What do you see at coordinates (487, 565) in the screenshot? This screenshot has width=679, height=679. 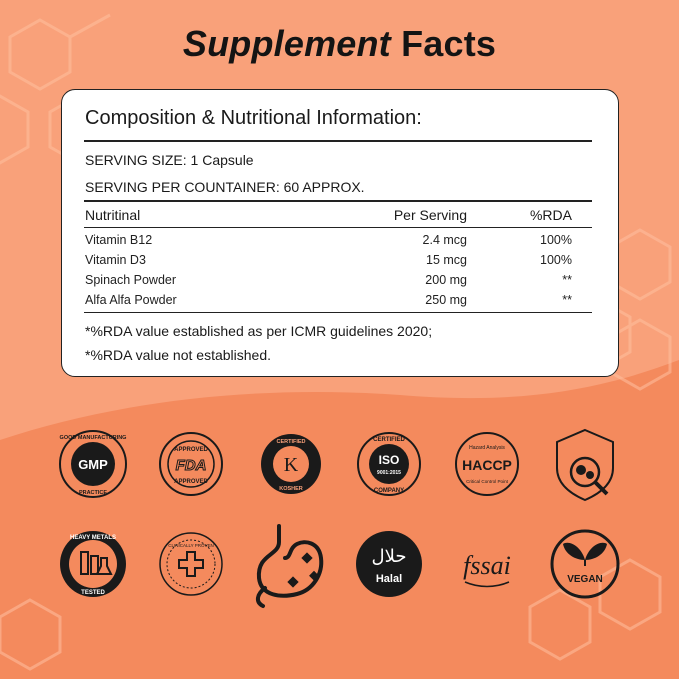 I see `fssai-label: fssai` at bounding box center [487, 565].